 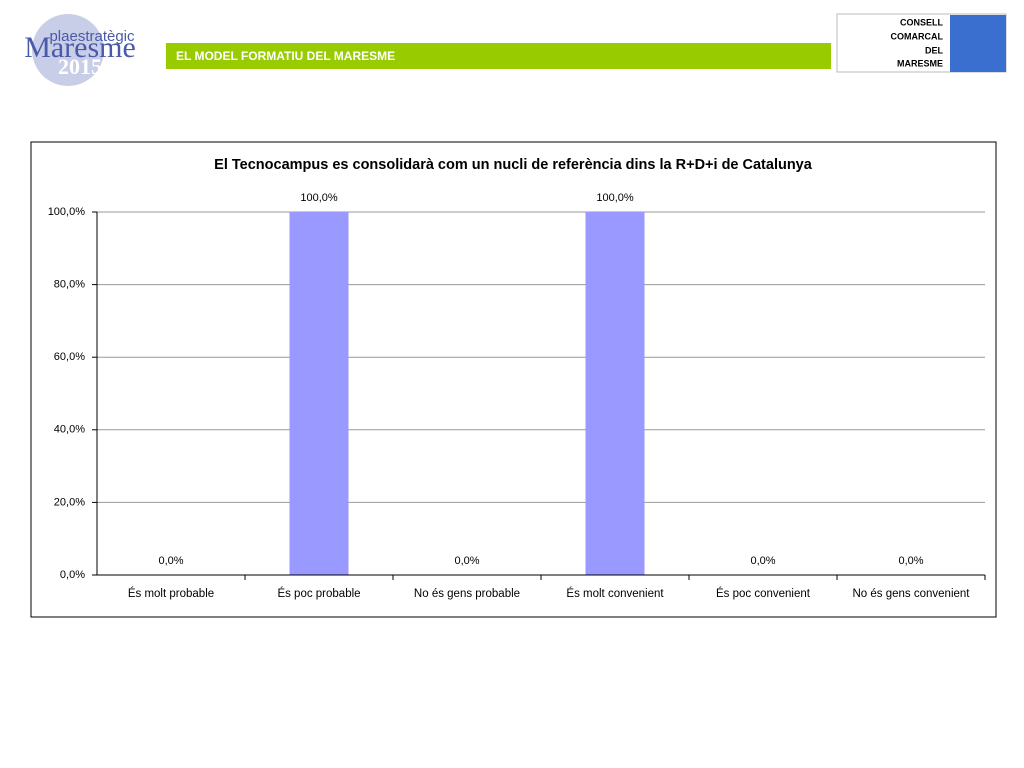 I want to click on logo-text: Maresme, so click(x=80, y=47).